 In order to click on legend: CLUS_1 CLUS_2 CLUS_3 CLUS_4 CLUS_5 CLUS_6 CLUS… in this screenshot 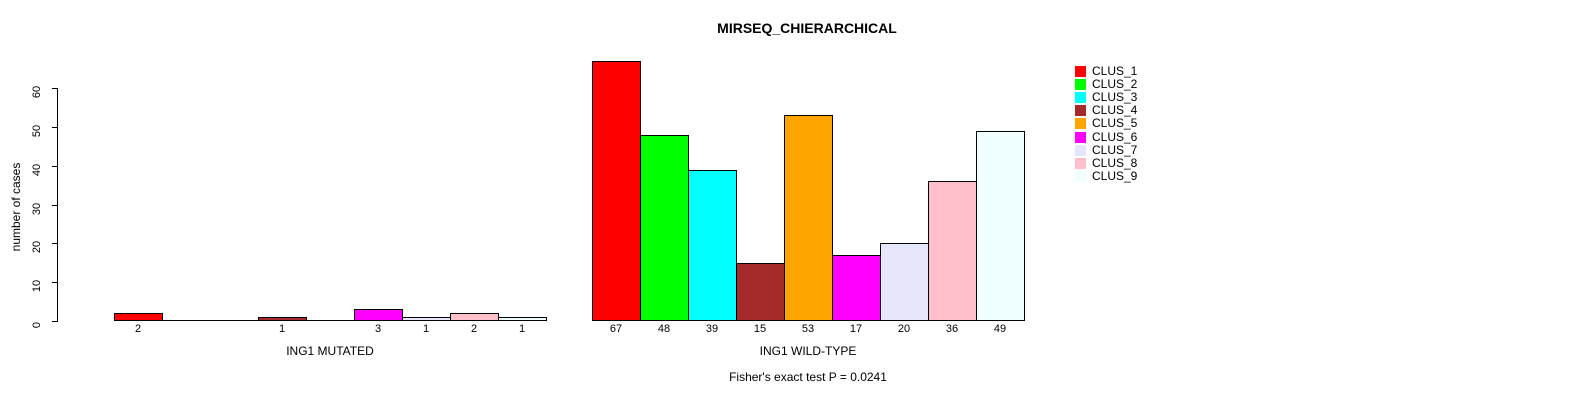, I will do `click(1106, 124)`.